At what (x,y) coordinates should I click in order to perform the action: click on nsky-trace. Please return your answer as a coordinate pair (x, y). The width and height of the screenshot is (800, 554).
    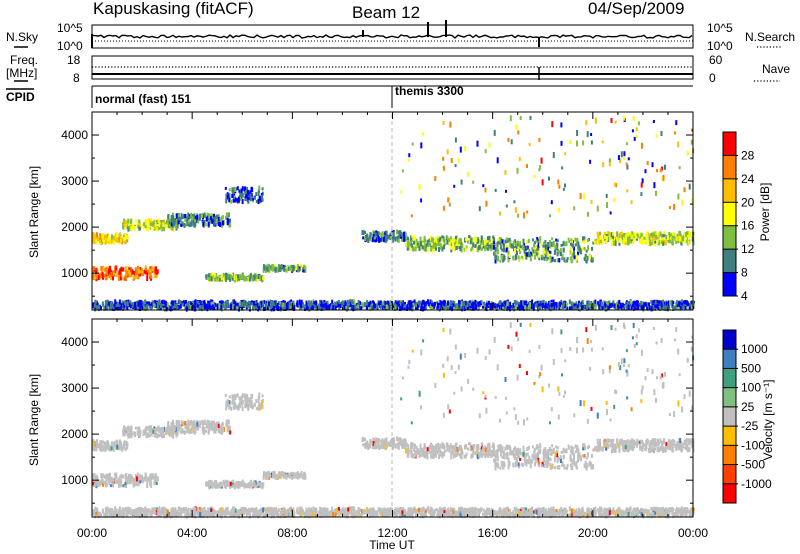
    Looking at the image, I should click on (392, 34).